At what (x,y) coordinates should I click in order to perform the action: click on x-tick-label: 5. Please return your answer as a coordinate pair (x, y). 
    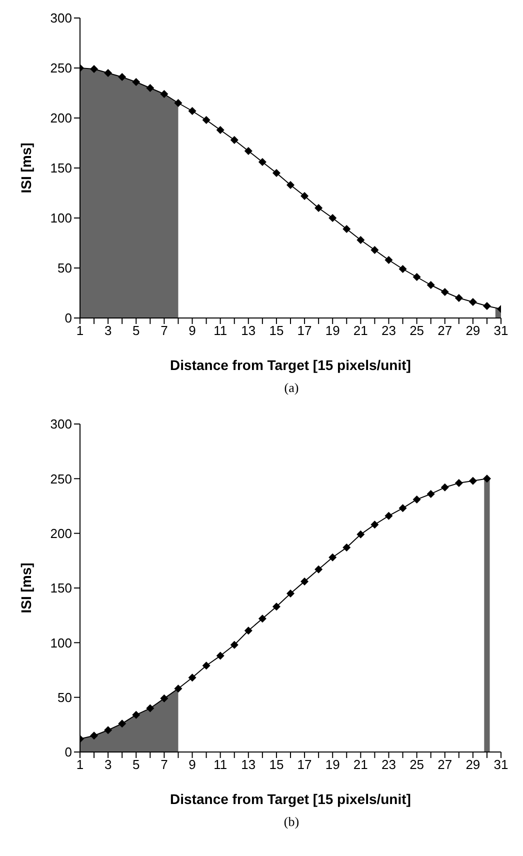
    Looking at the image, I should click on (136, 764).